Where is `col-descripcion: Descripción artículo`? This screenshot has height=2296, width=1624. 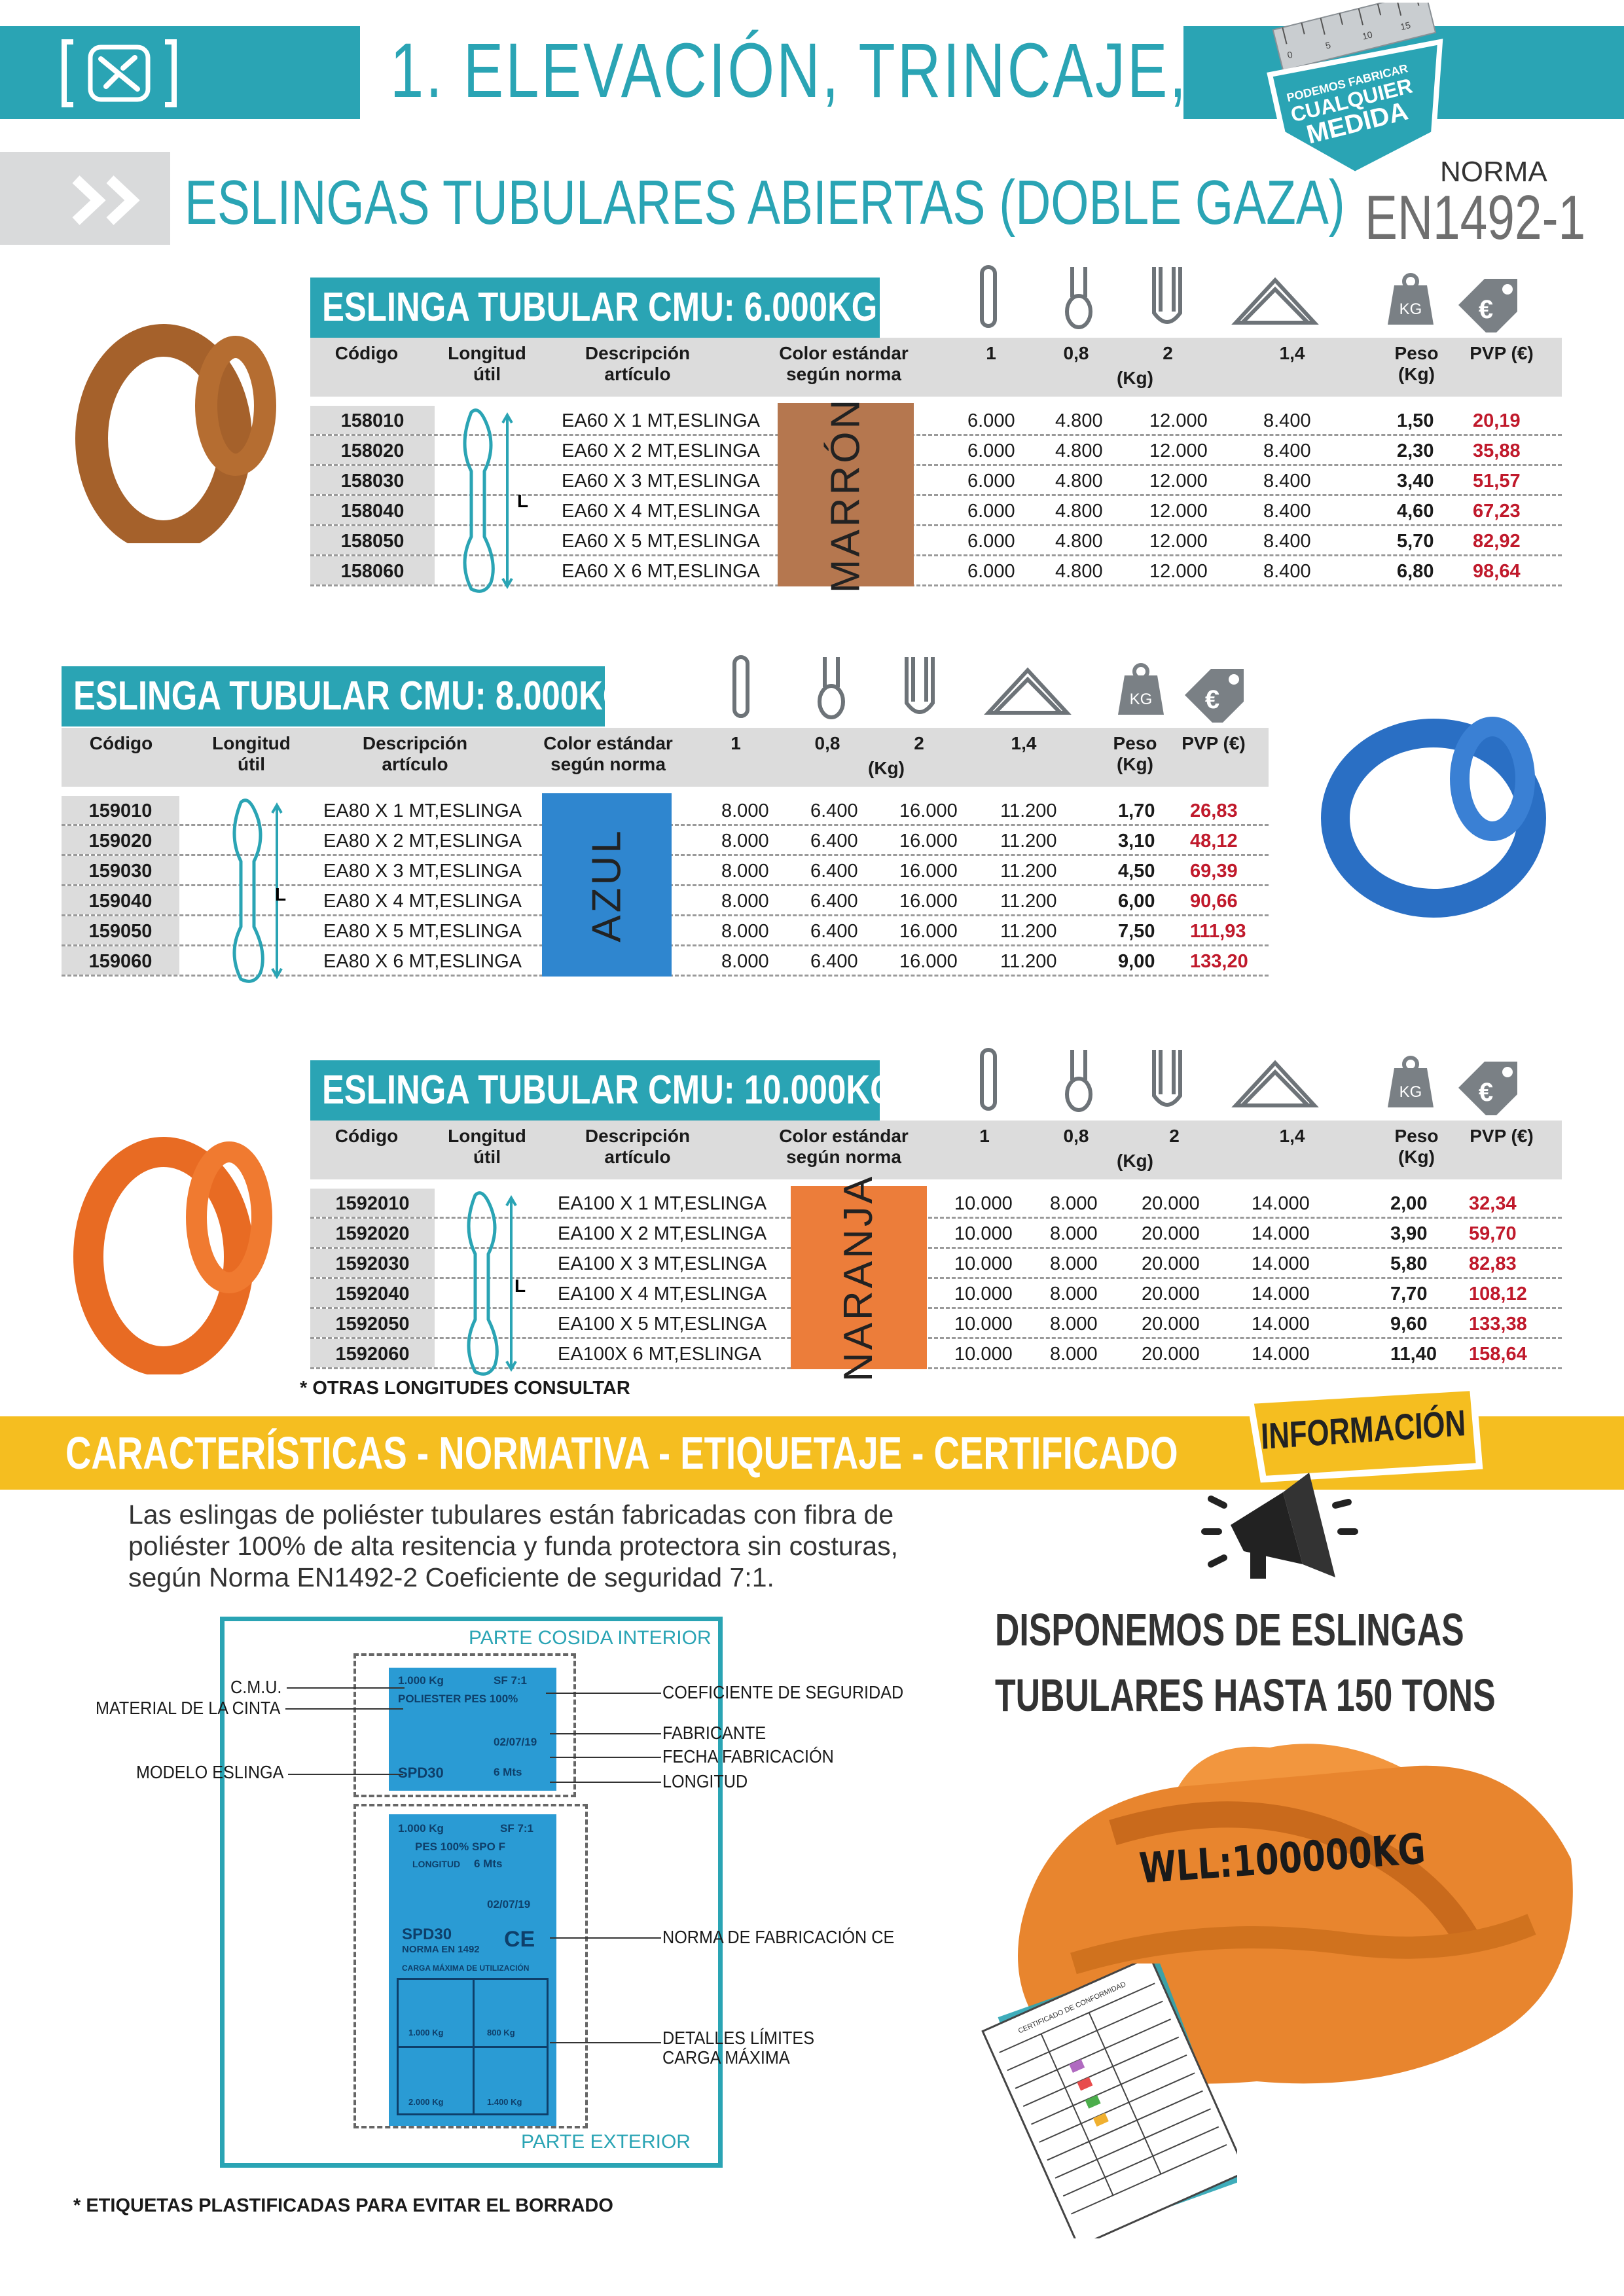
col-descripcion: Descripción artículo is located at coordinates (638, 1146).